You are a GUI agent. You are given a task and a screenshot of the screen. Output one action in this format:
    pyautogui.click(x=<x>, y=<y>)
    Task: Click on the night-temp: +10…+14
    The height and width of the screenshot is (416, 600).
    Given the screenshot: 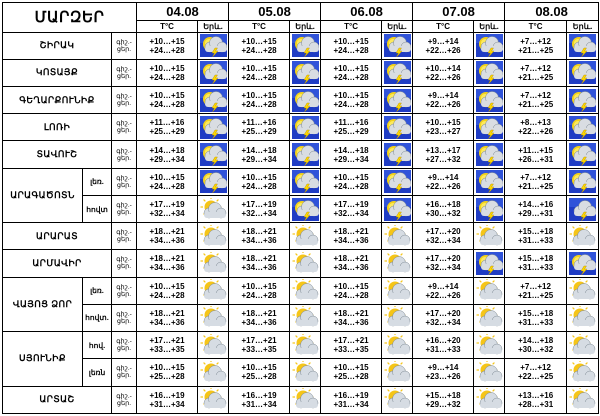 What is the action you would take?
    pyautogui.click(x=443, y=68)
    